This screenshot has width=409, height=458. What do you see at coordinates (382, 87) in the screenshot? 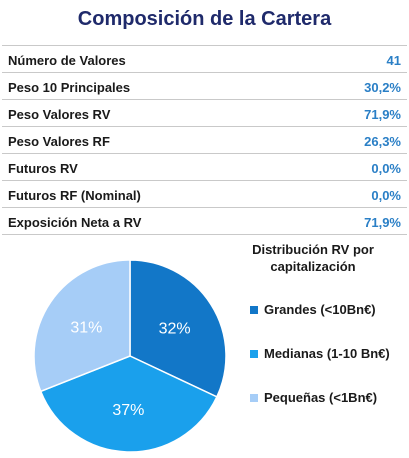
I see `row-value: 30,2%` at bounding box center [382, 87].